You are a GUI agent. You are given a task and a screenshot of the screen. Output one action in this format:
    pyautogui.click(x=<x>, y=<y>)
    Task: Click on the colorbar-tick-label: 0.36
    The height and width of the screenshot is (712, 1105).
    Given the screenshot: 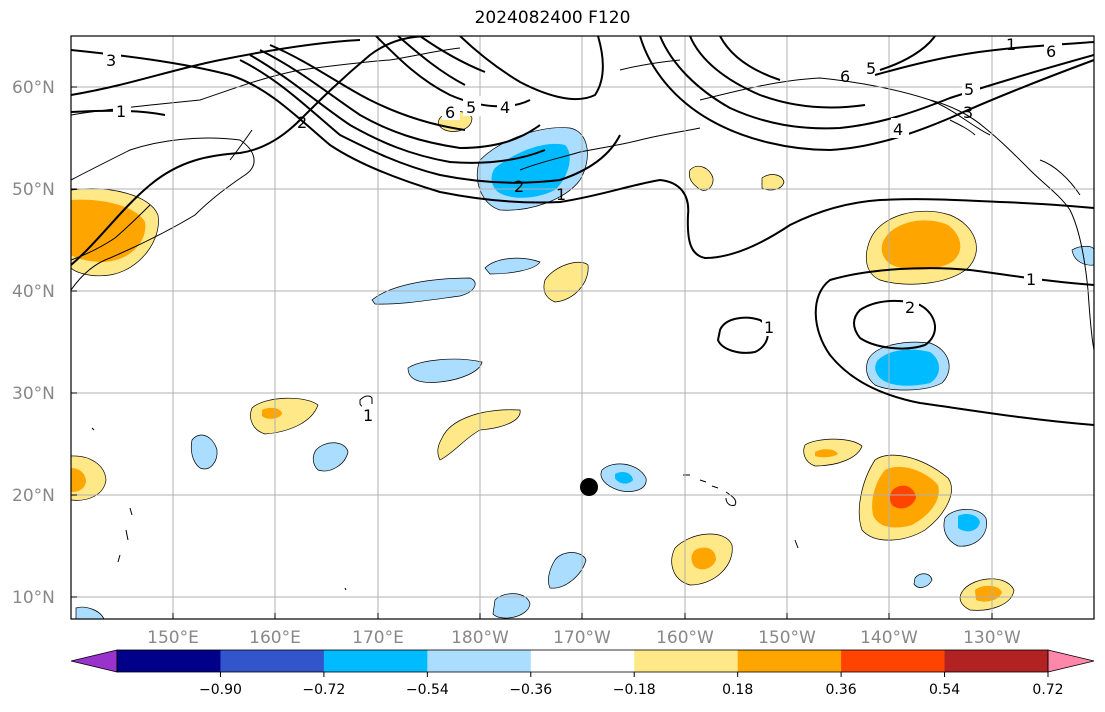 What is the action you would take?
    pyautogui.click(x=841, y=690)
    